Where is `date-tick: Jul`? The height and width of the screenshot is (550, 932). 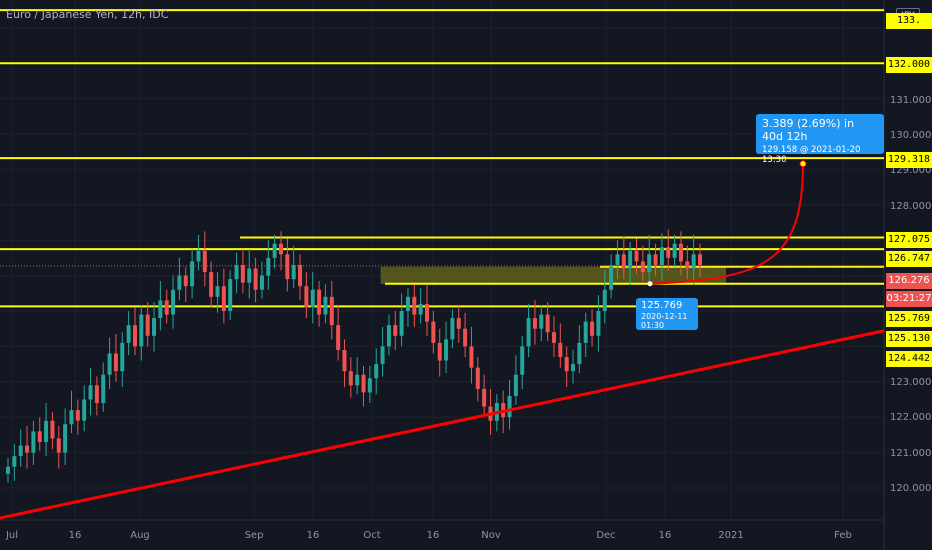
date-tick: Jul is located at coordinates (12, 535).